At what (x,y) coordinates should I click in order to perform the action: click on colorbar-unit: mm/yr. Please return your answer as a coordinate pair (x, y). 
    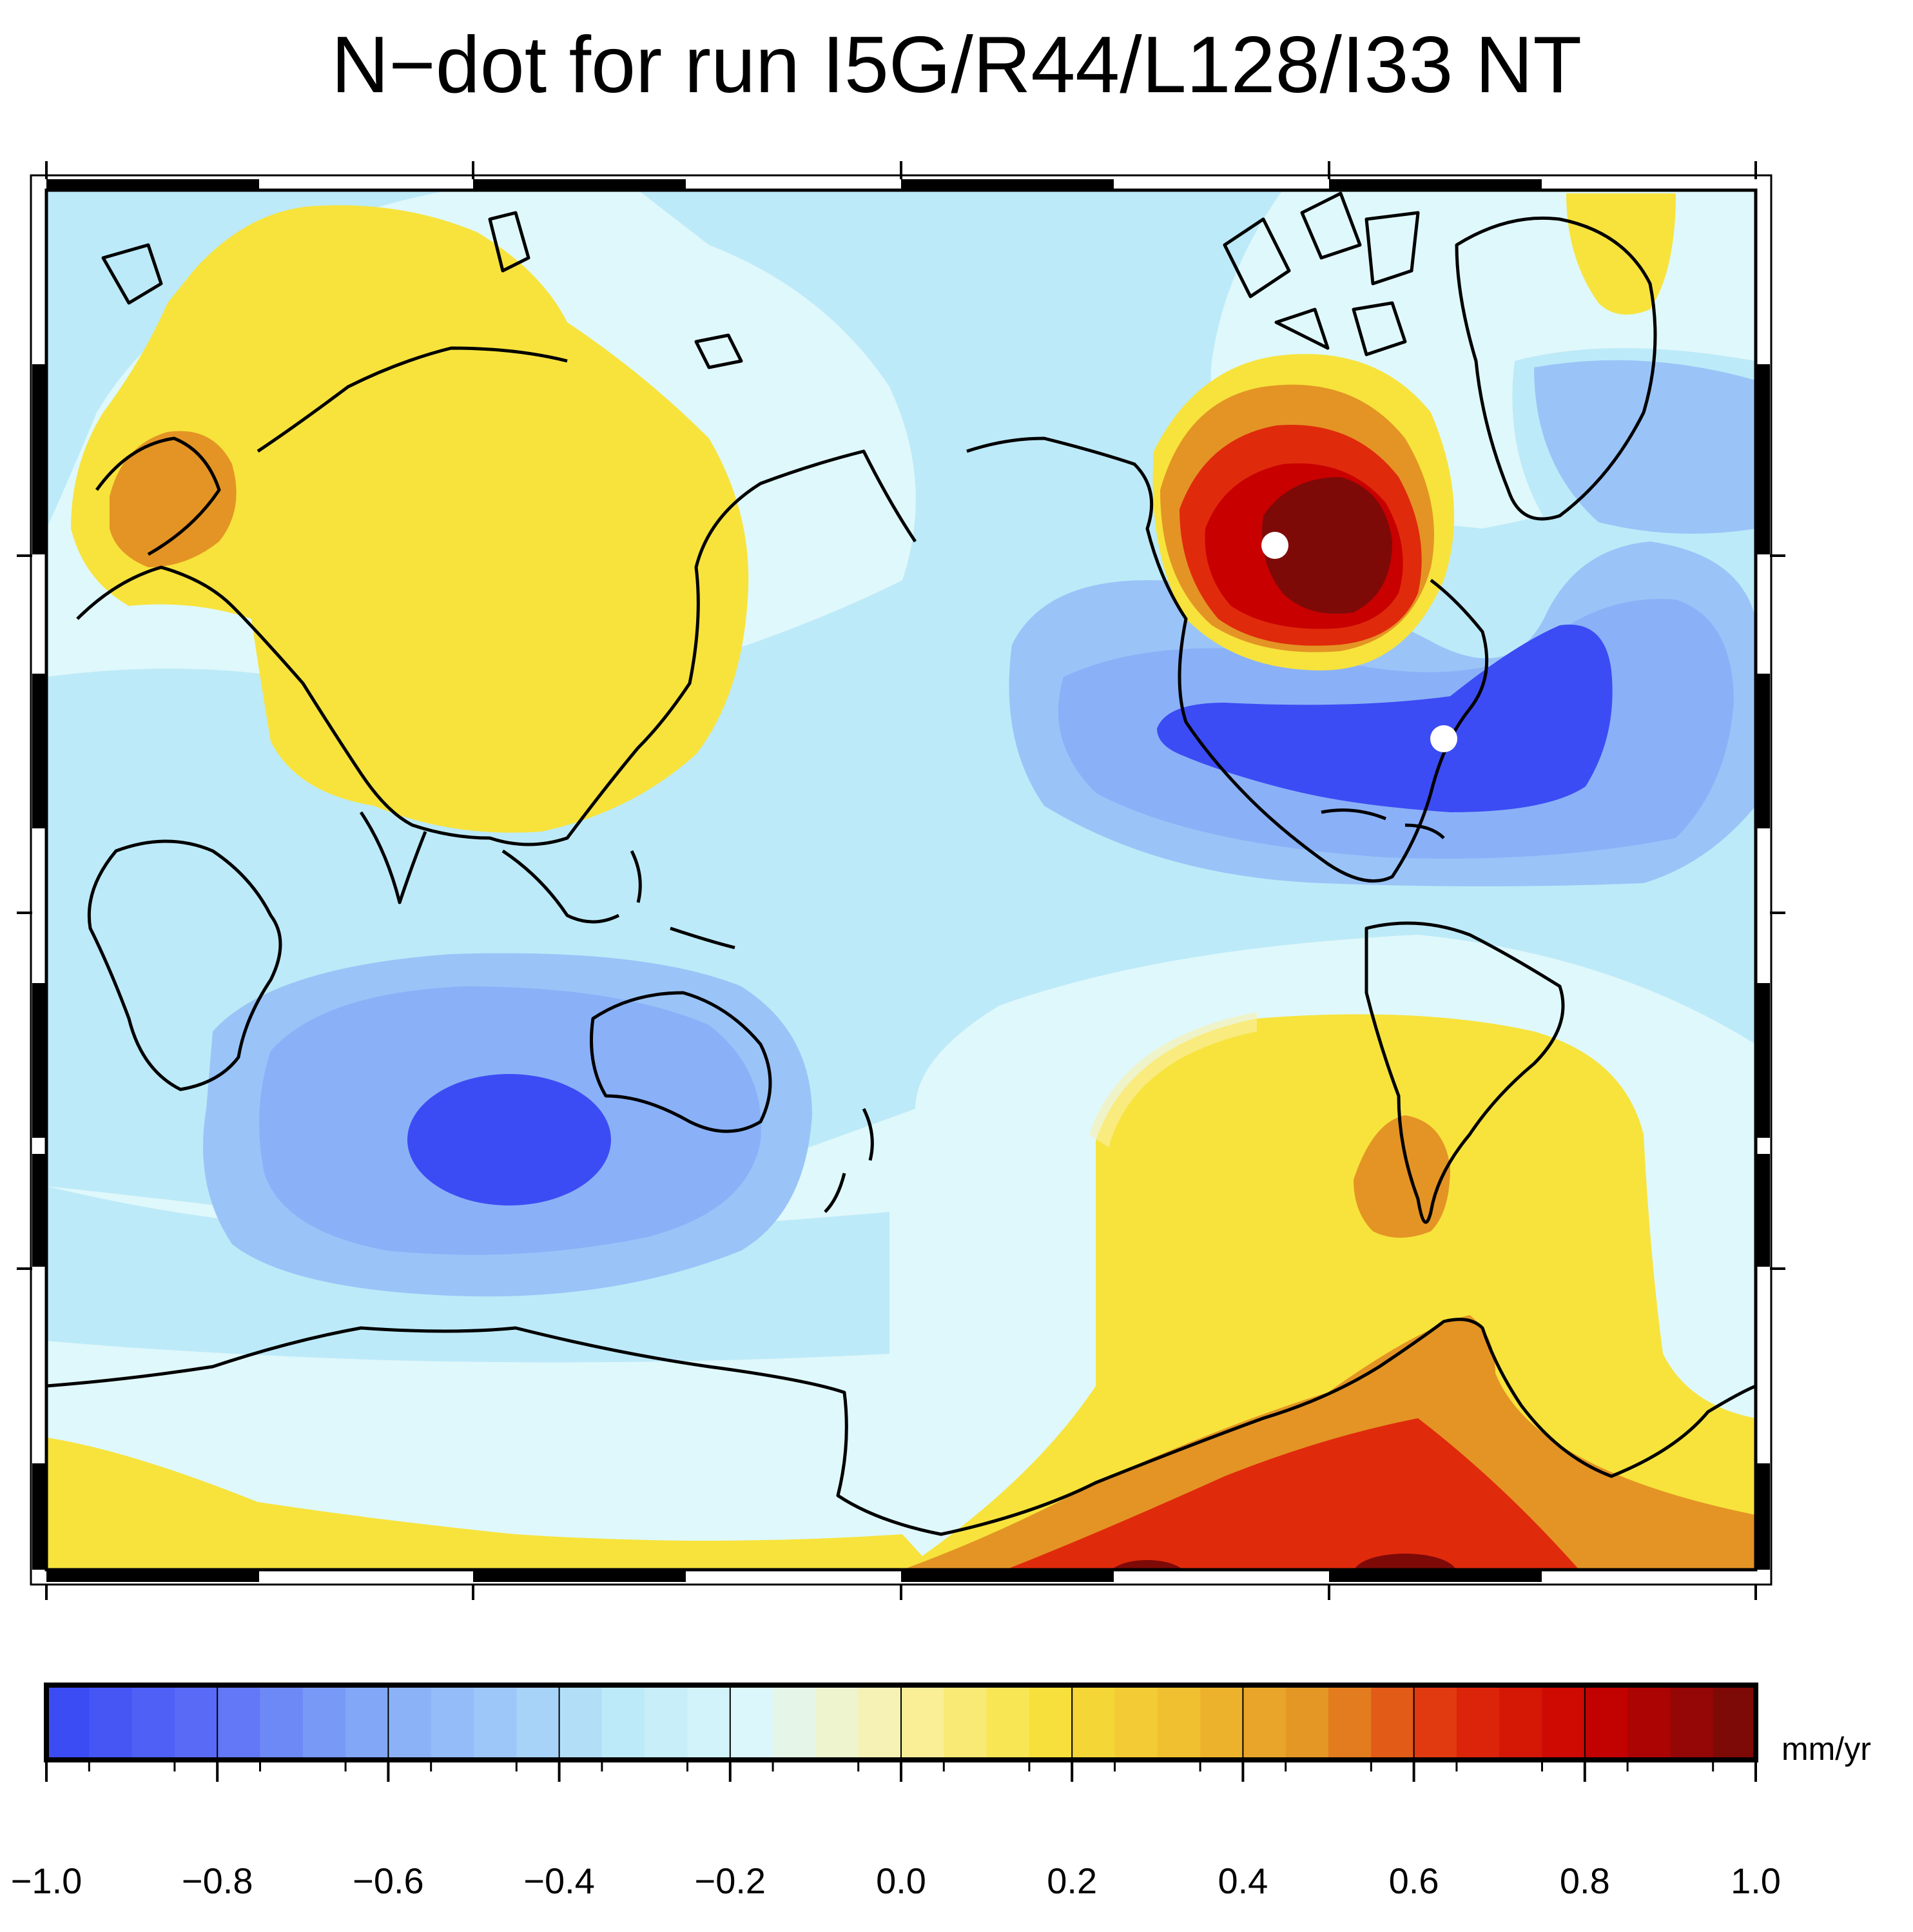
    Looking at the image, I should click on (1826, 1749).